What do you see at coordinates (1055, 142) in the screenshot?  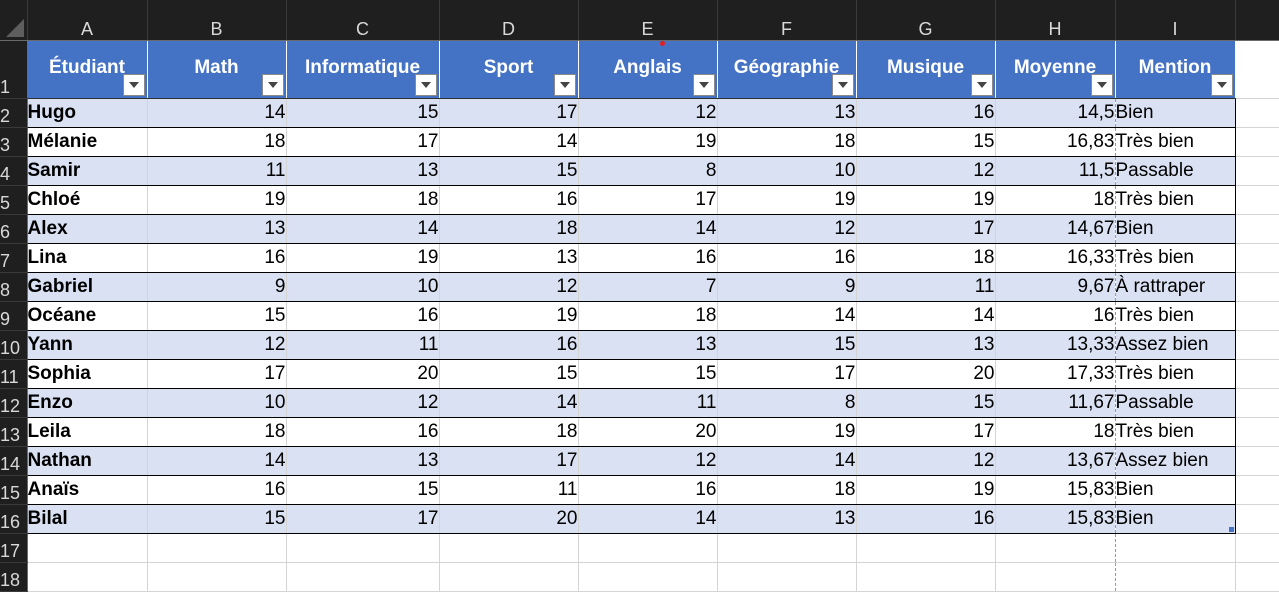 I see `data-cell: 16,83` at bounding box center [1055, 142].